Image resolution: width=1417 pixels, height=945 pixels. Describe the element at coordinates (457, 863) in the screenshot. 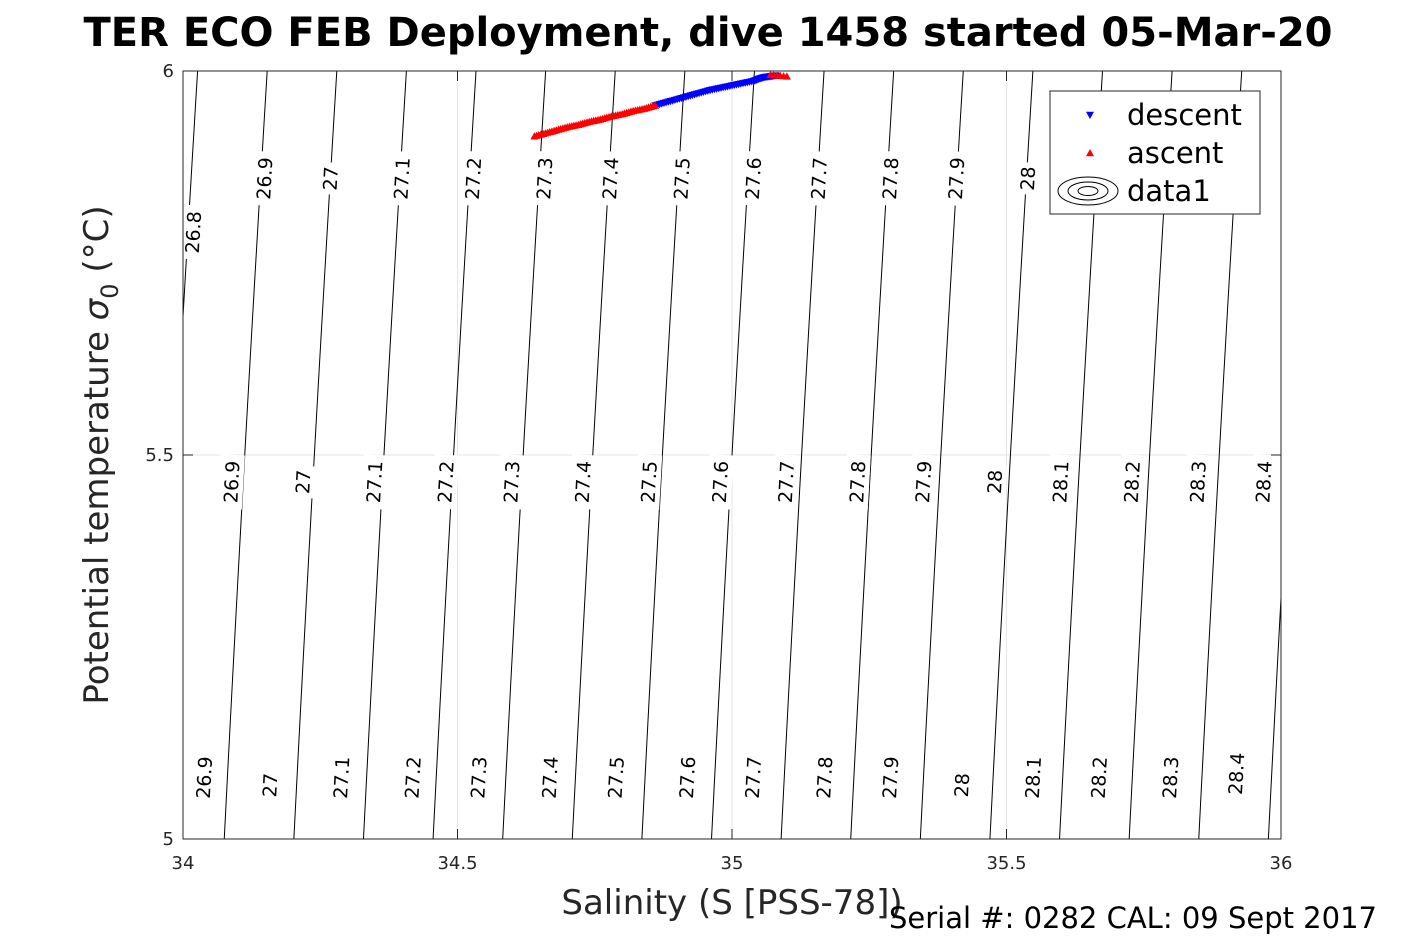

I see `x-tick-label: 34.5` at that location.